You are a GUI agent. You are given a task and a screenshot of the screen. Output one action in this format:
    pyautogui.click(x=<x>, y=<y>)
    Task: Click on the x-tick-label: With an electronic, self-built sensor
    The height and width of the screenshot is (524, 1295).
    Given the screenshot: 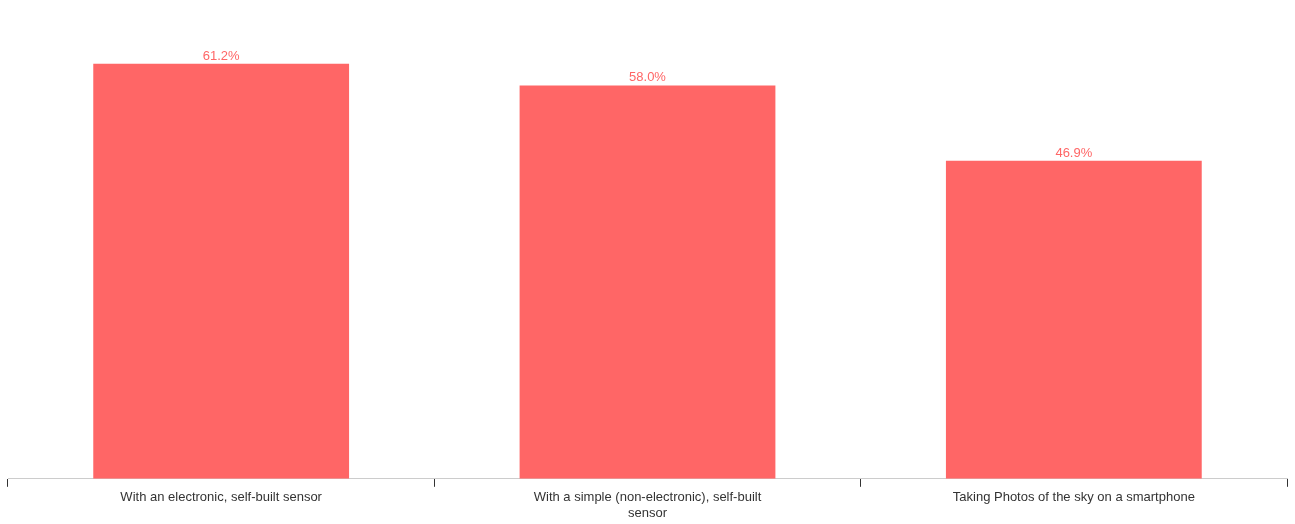 What is the action you would take?
    pyautogui.click(x=221, y=497)
    